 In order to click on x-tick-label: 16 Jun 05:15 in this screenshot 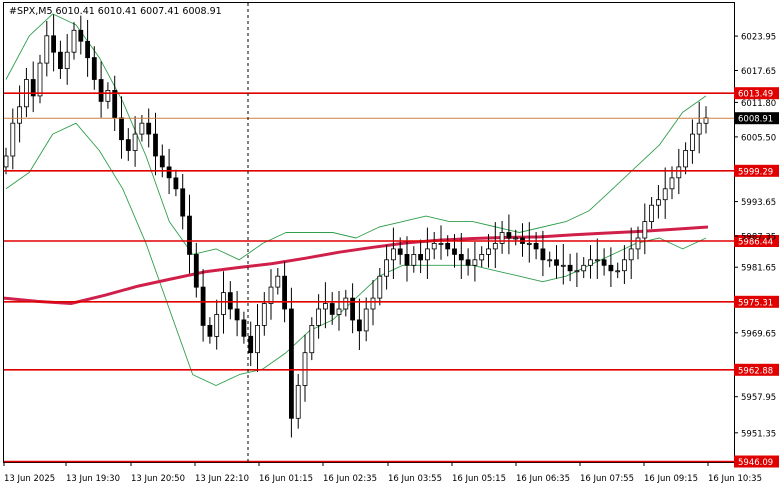, I will do `click(479, 479)`.